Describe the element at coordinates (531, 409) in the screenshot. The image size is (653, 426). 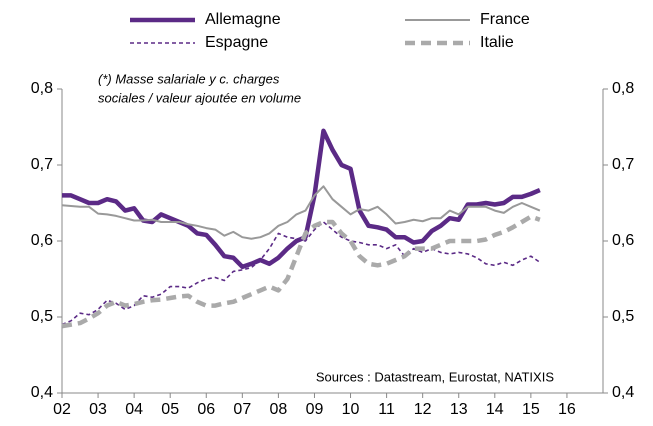
I see `x-tick-label: 15` at that location.